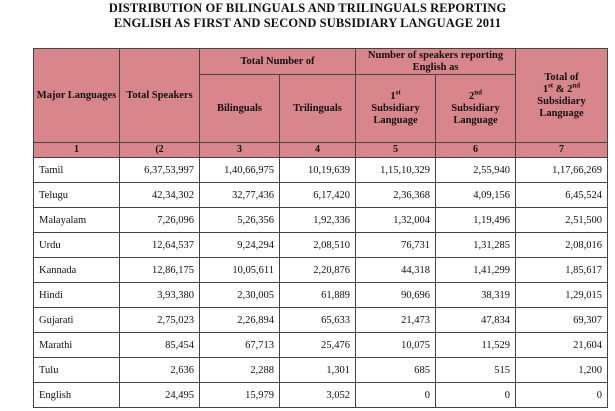 The image size is (615, 411). What do you see at coordinates (76, 395) in the screenshot?
I see `language-cell: English` at bounding box center [76, 395].